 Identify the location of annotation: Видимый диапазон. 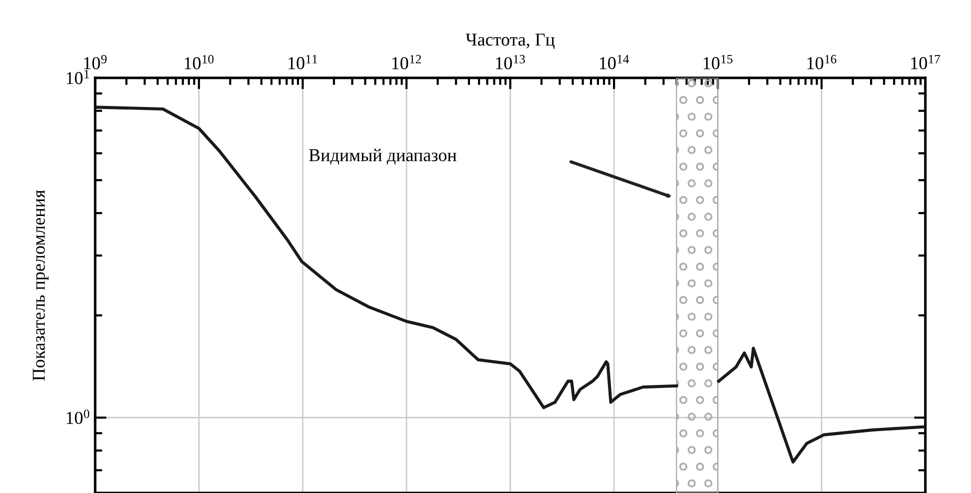
(382, 156).